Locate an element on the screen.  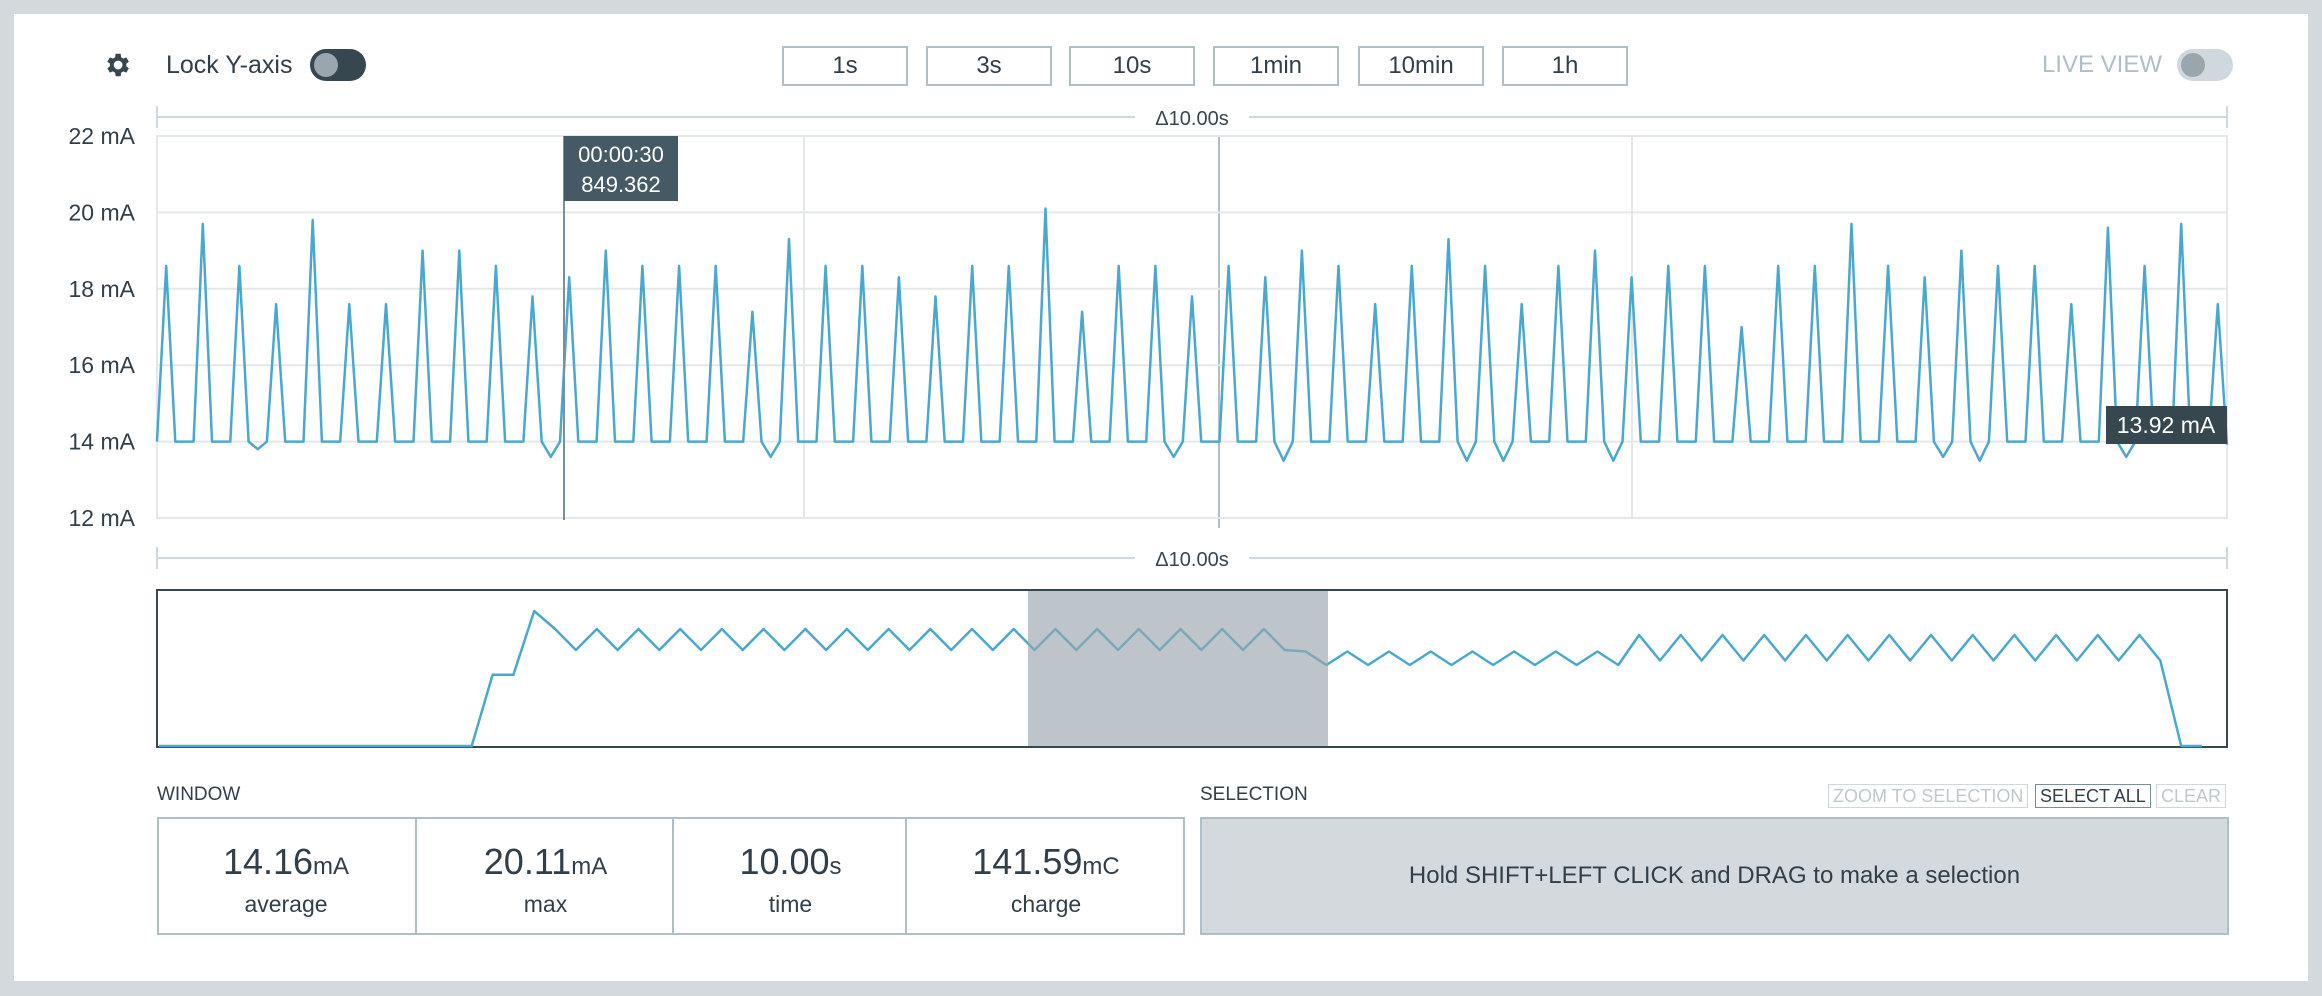
value-label: 13.92 mA is located at coordinates (2166, 425).